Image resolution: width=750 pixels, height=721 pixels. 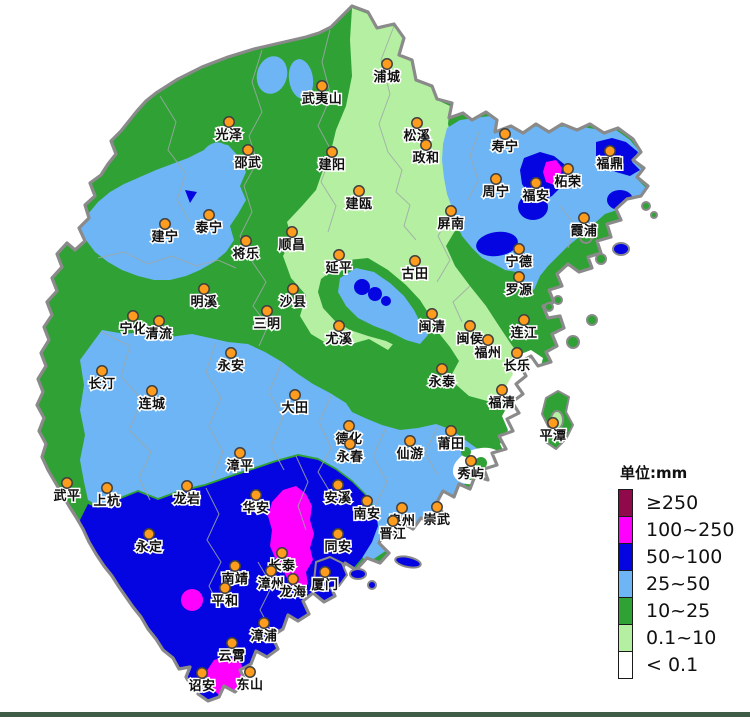 I want to click on city-label: 邵武, so click(x=247, y=163).